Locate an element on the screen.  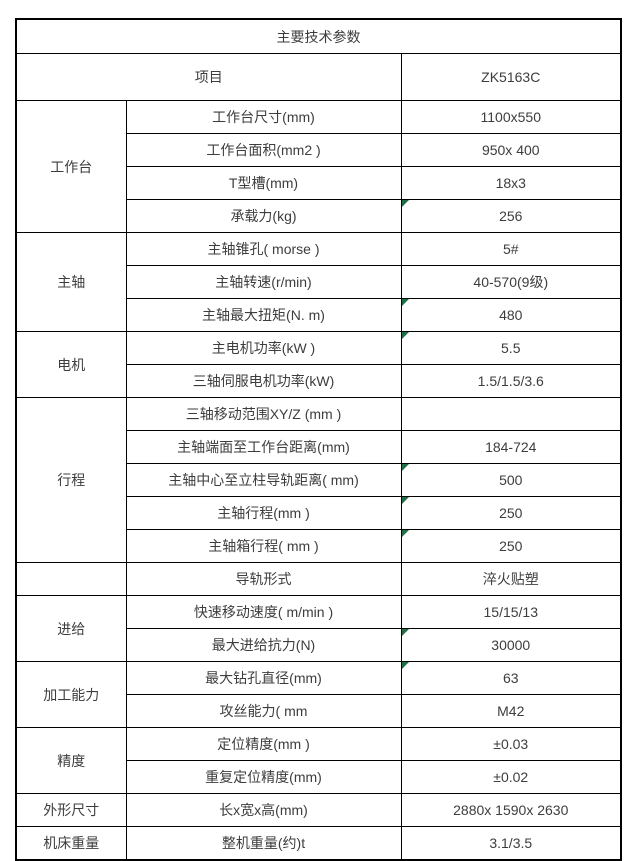
group-cell: 电机 is located at coordinates (71, 364).